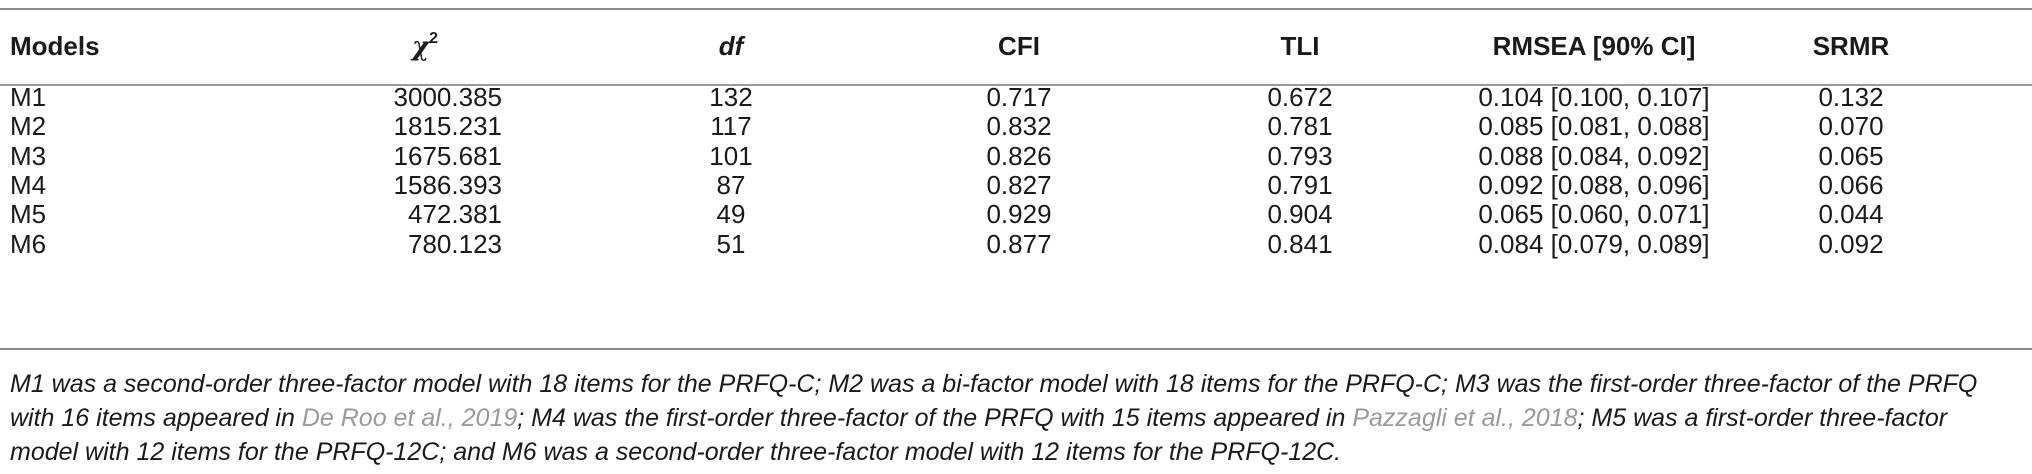 Image resolution: width=2032 pixels, height=474 pixels. What do you see at coordinates (1594, 97) in the screenshot?
I see `cell-rmsea: 0.104 [0.100, 0.107]` at bounding box center [1594, 97].